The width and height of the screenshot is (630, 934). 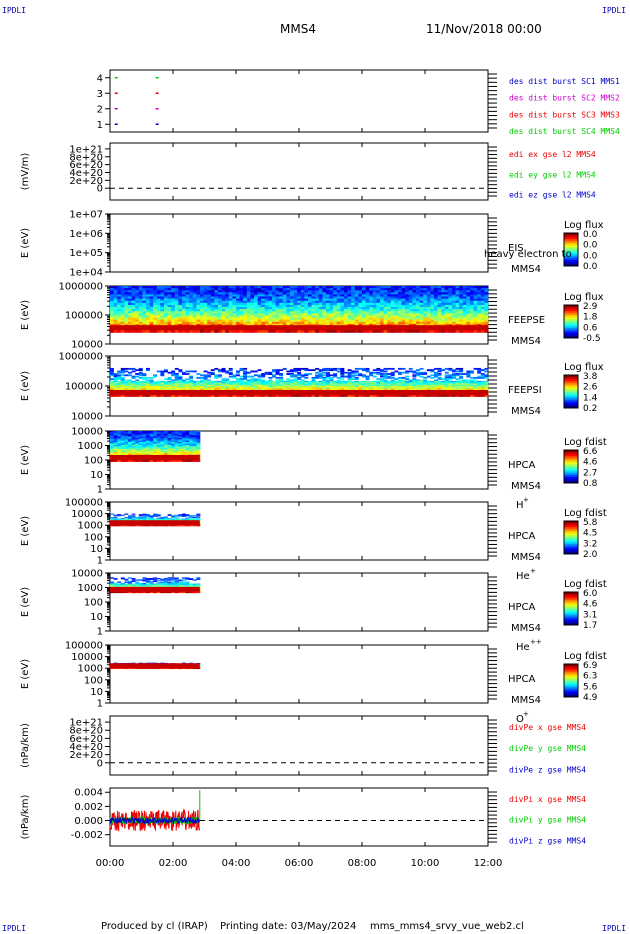 I want to click on colorbar-cell, so click(x=571, y=250).